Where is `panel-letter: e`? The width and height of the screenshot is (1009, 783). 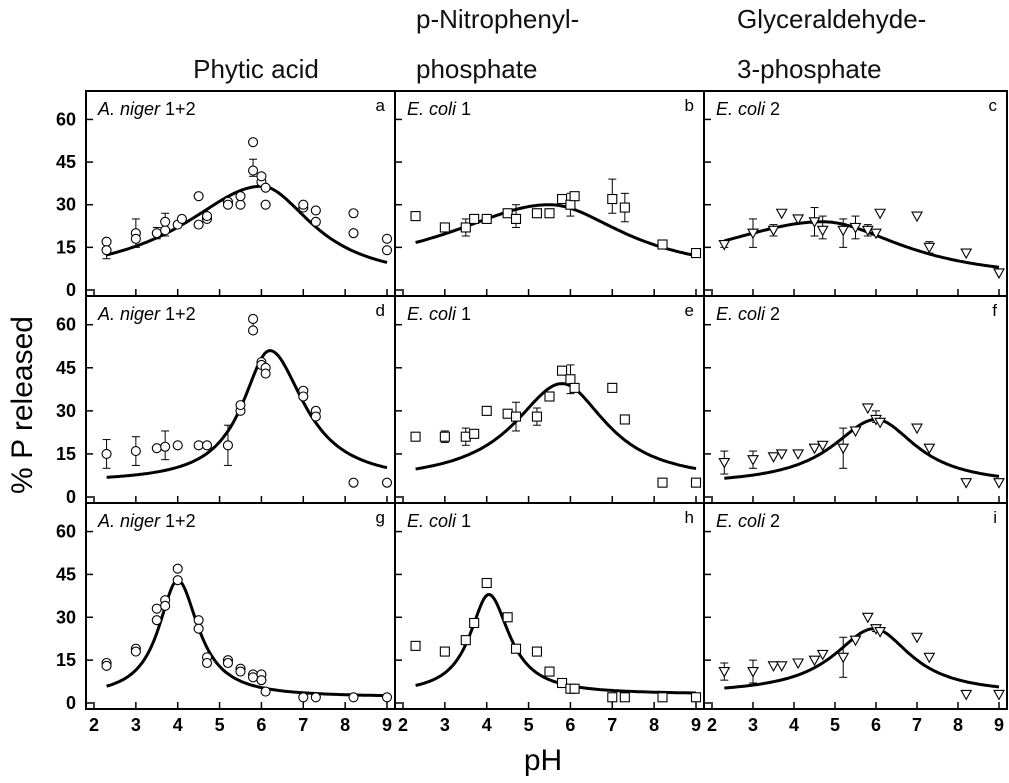 panel-letter: e is located at coordinates (689, 310).